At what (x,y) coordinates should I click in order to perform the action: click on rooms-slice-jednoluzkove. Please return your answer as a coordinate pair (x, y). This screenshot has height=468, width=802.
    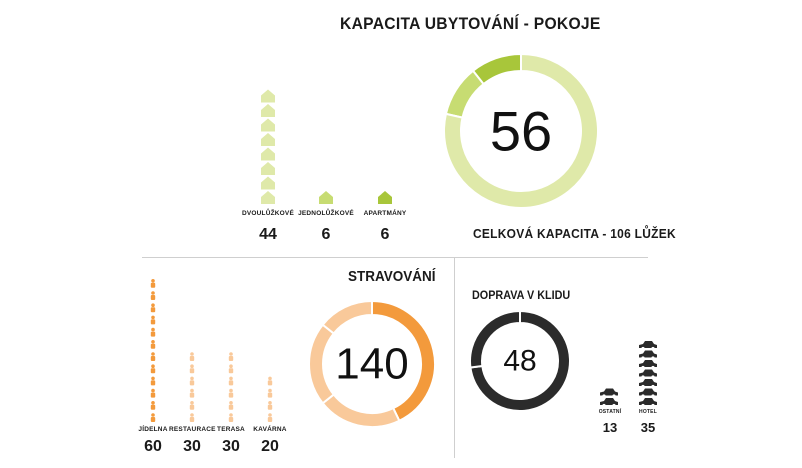
    Looking at the image, I should click on (464, 94).